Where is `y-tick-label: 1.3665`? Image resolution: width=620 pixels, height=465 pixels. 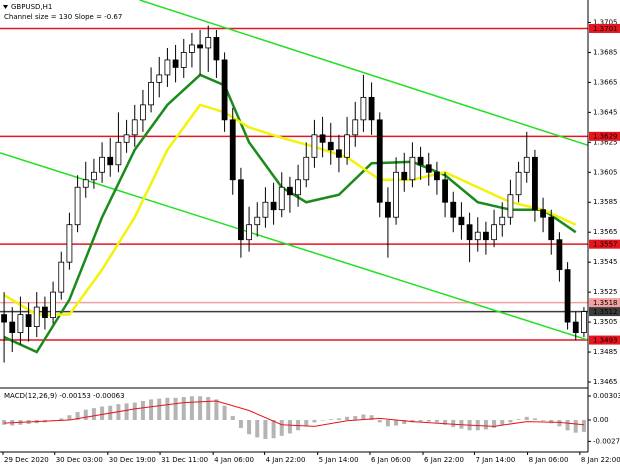
y-tick-label: 1.3665 is located at coordinates (605, 82).